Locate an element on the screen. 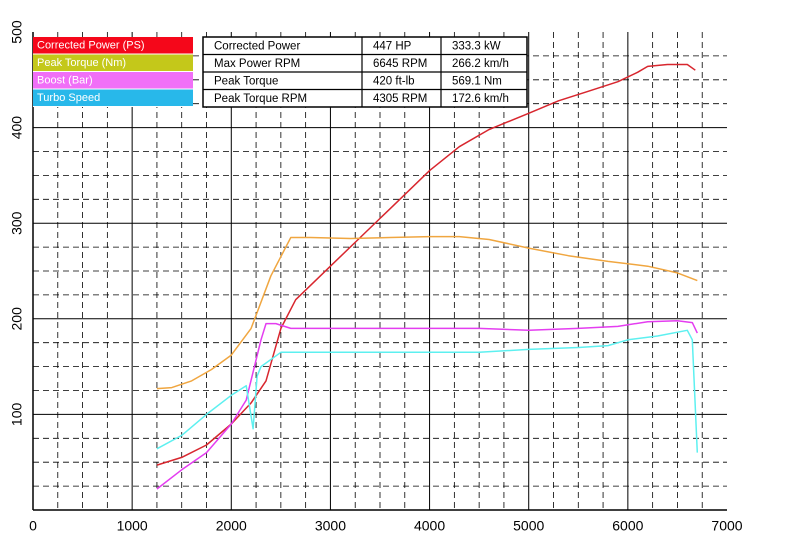  stats-cell: 447 HP is located at coordinates (392, 46).